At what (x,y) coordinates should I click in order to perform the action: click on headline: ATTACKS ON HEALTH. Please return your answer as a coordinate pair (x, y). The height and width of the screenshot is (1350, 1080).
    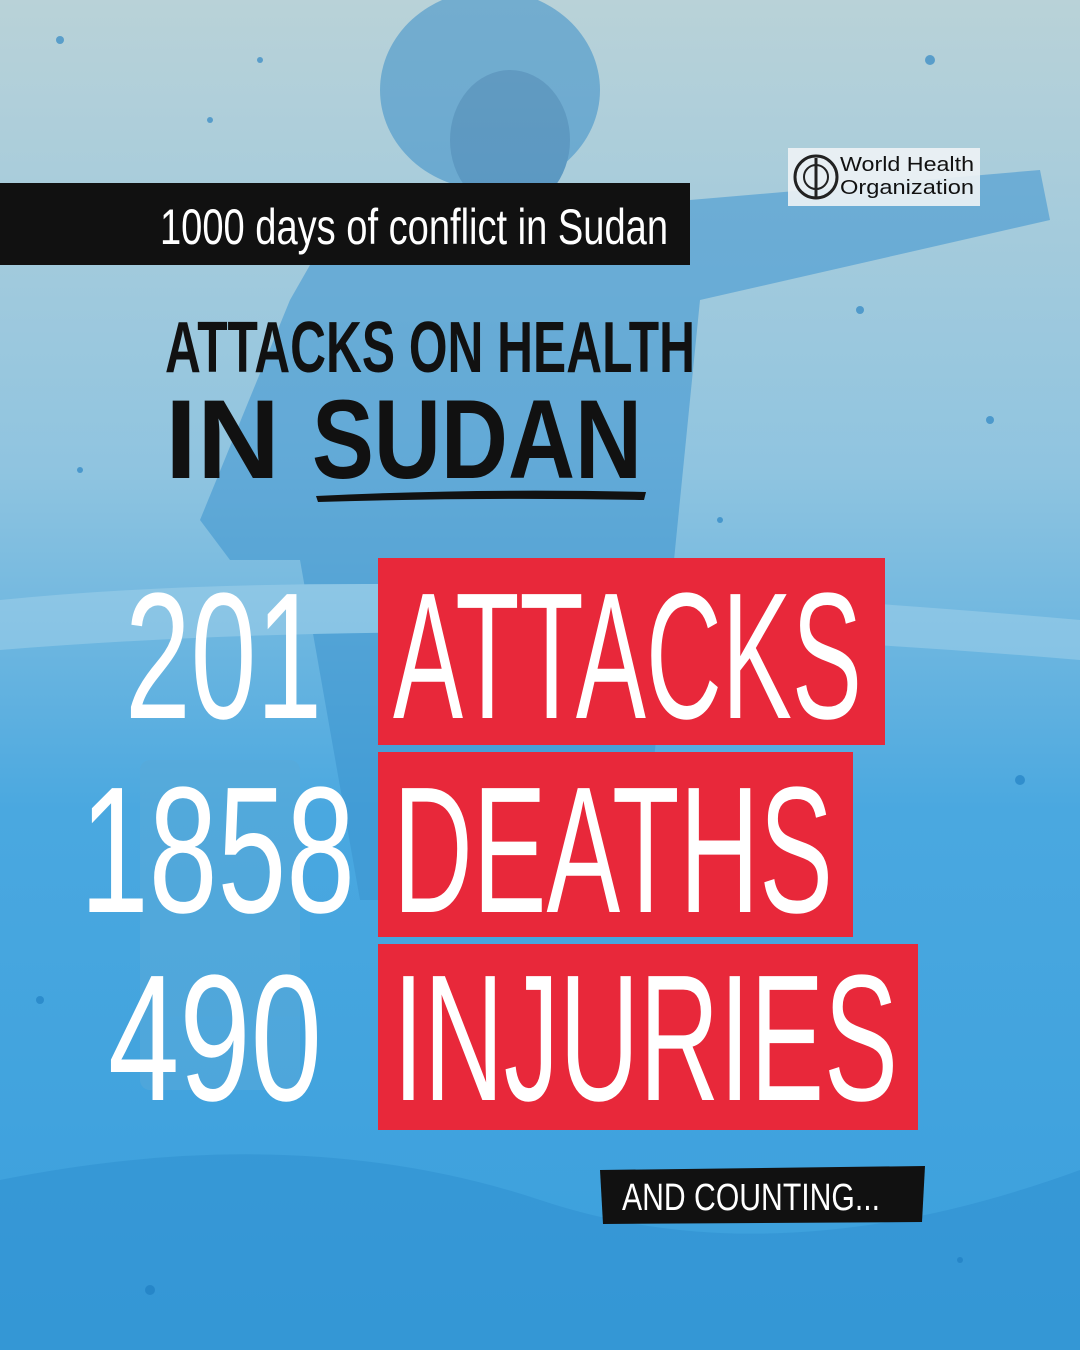
    Looking at the image, I should click on (430, 348).